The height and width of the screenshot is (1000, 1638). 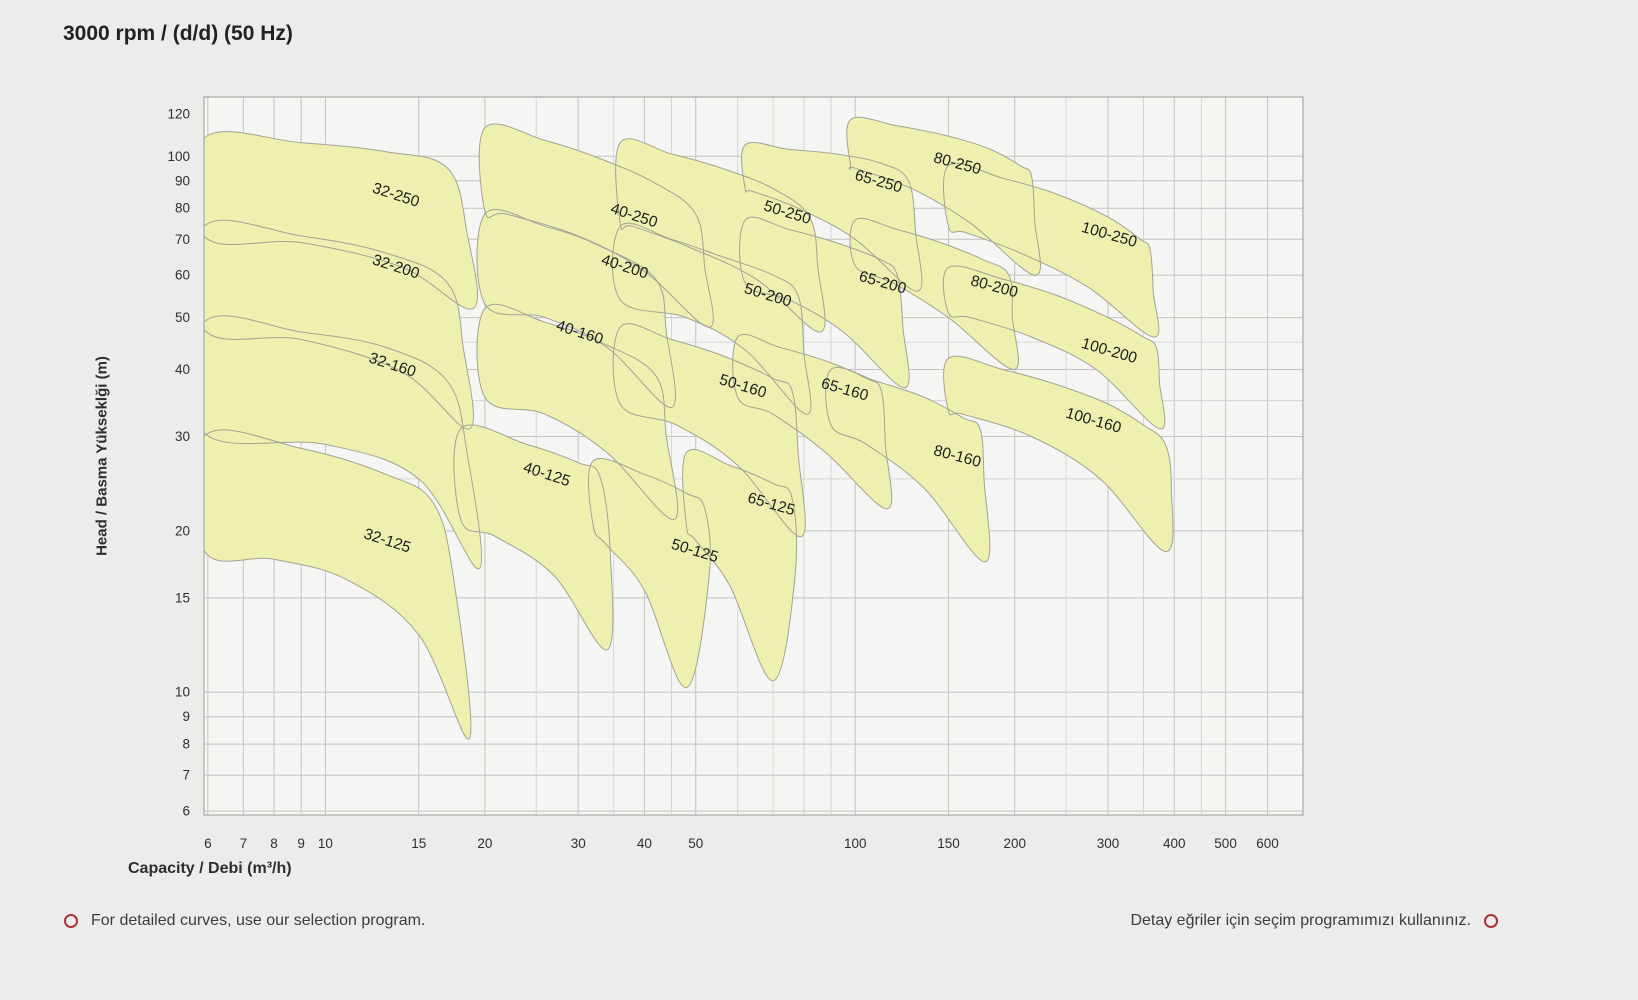 I want to click on y-tick-label-90: 90, so click(x=182, y=180).